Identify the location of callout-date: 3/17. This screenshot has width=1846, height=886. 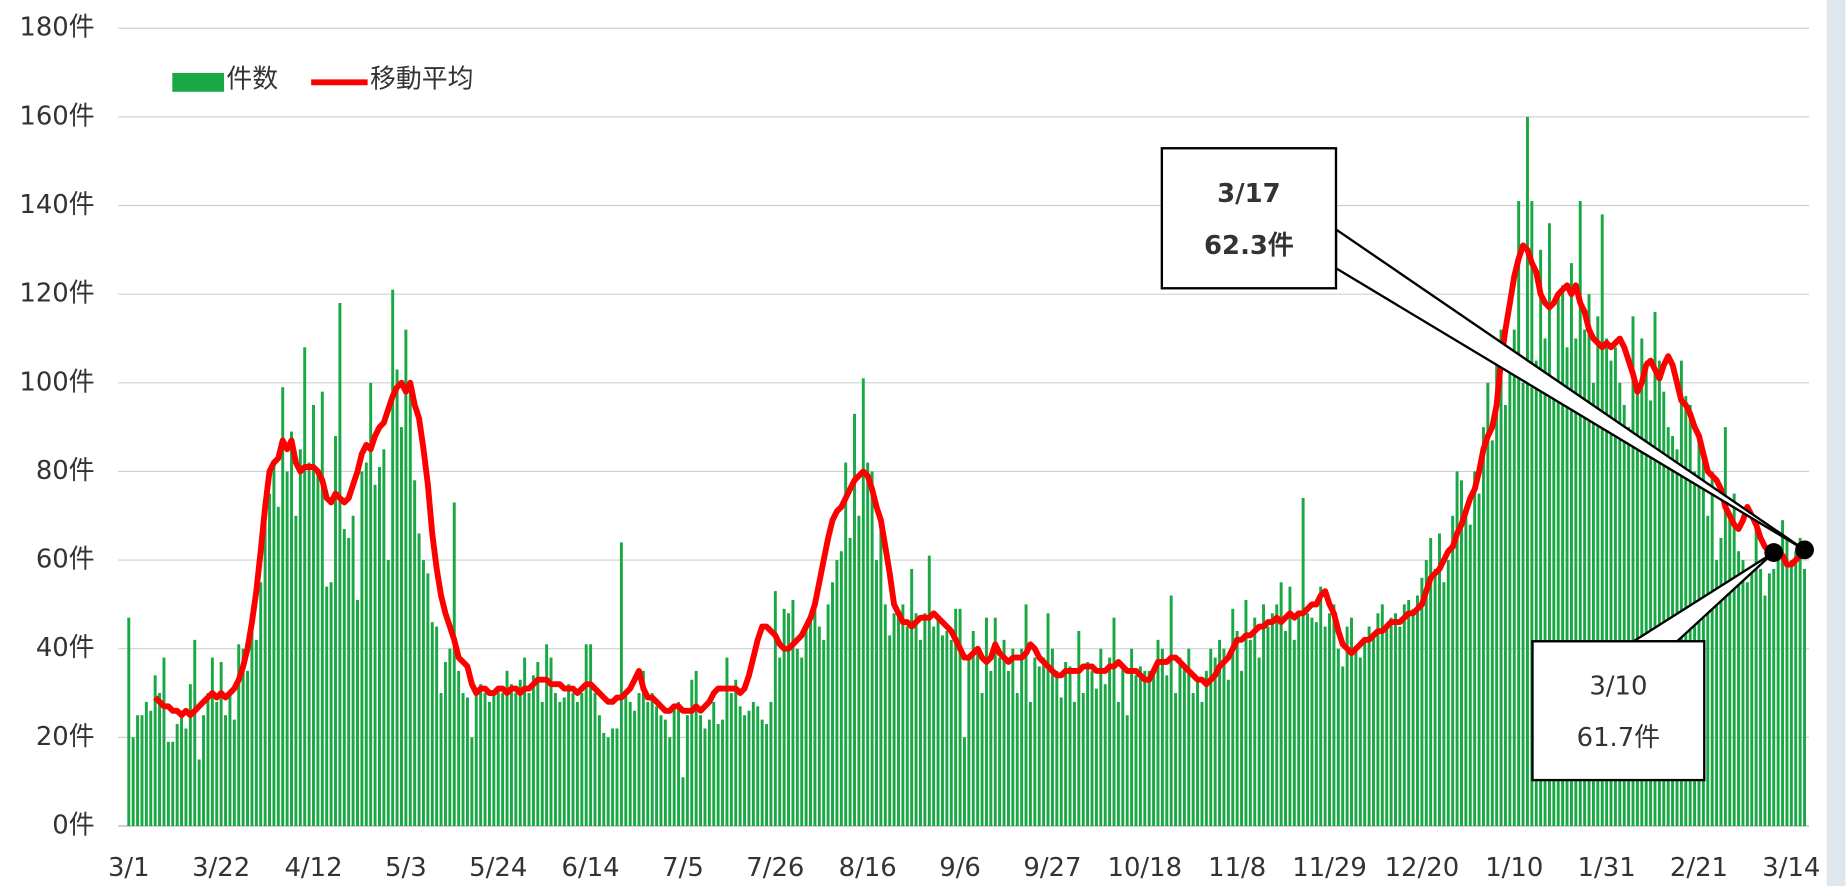
(1248, 194).